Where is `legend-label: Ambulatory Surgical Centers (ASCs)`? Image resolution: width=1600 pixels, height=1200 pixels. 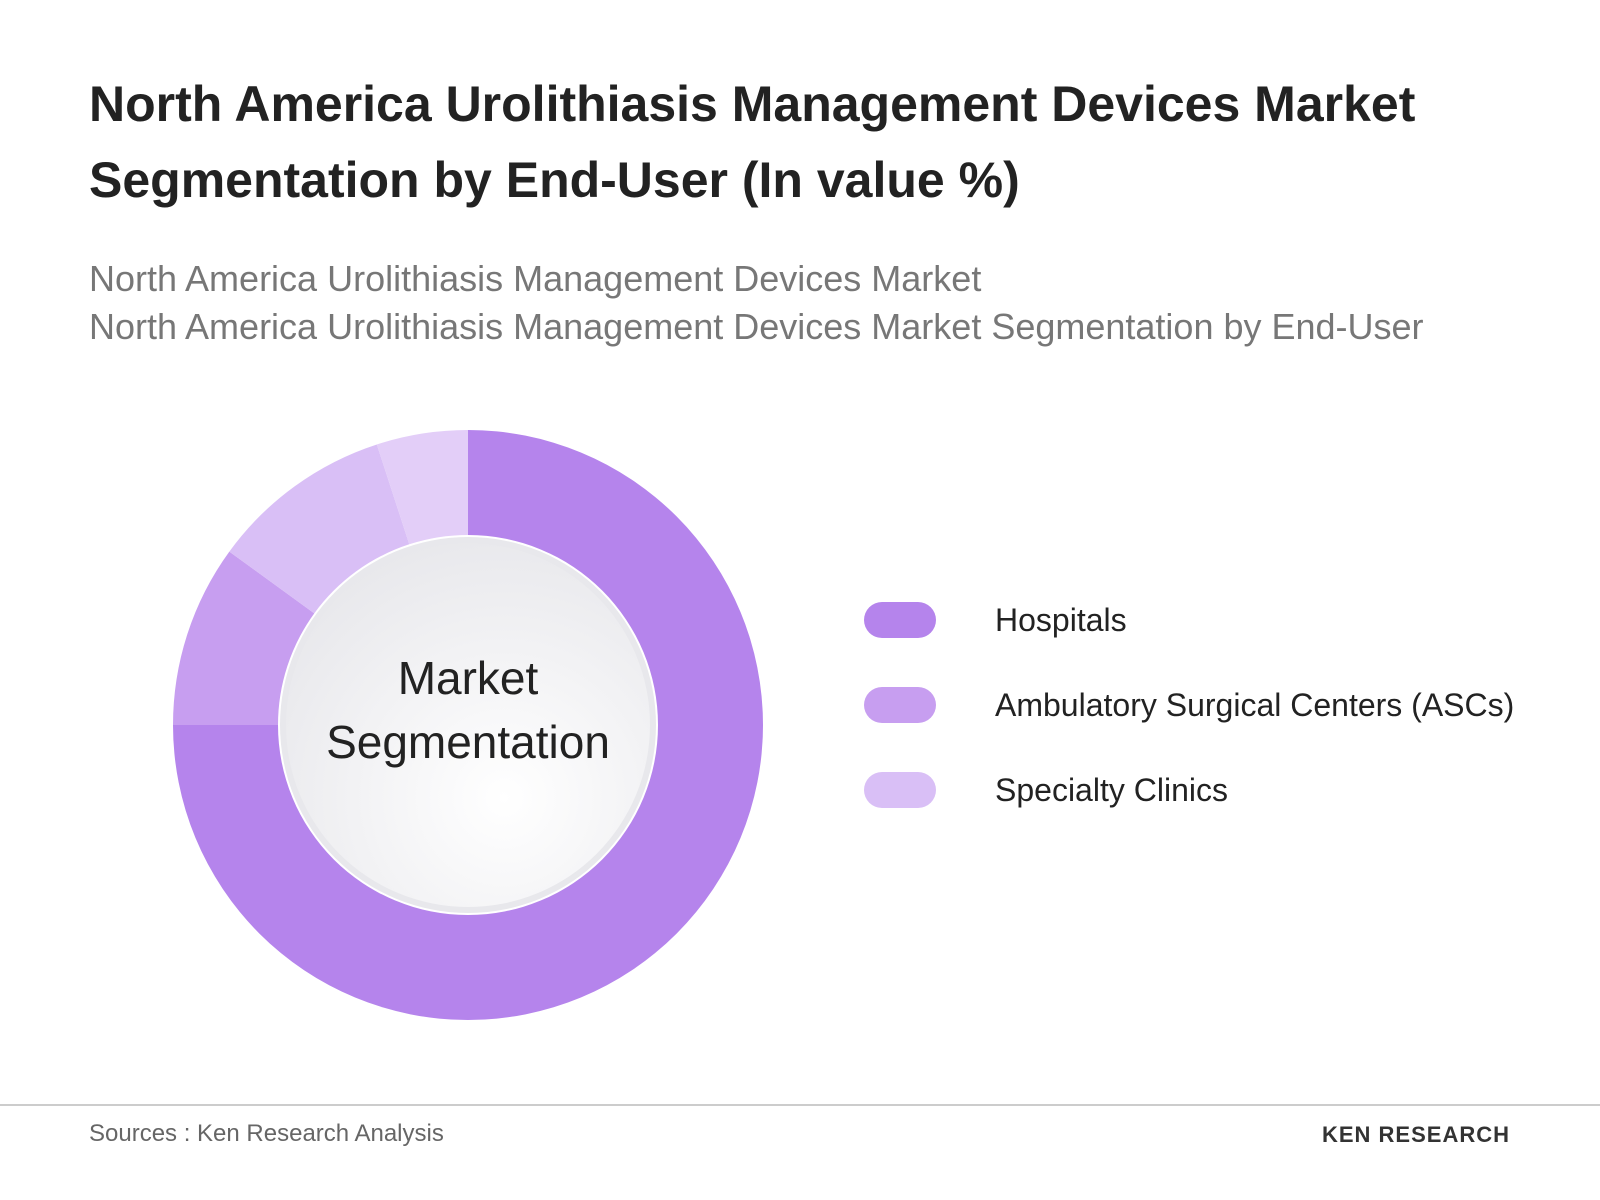 legend-label: Ambulatory Surgical Centers (ASCs) is located at coordinates (1254, 705).